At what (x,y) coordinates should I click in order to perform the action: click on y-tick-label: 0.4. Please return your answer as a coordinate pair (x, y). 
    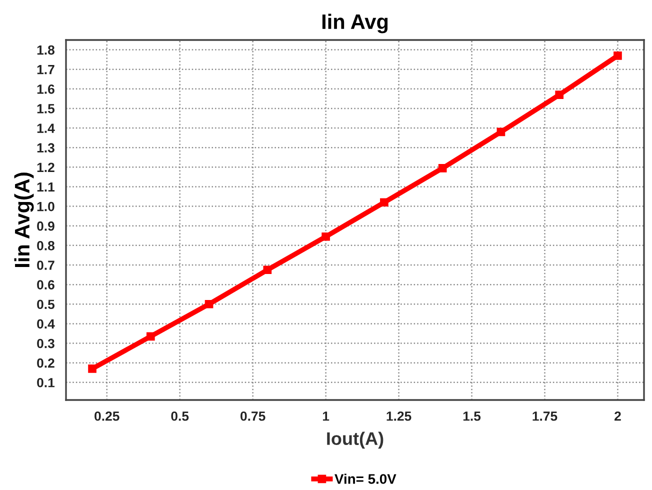
    Looking at the image, I should click on (46, 324).